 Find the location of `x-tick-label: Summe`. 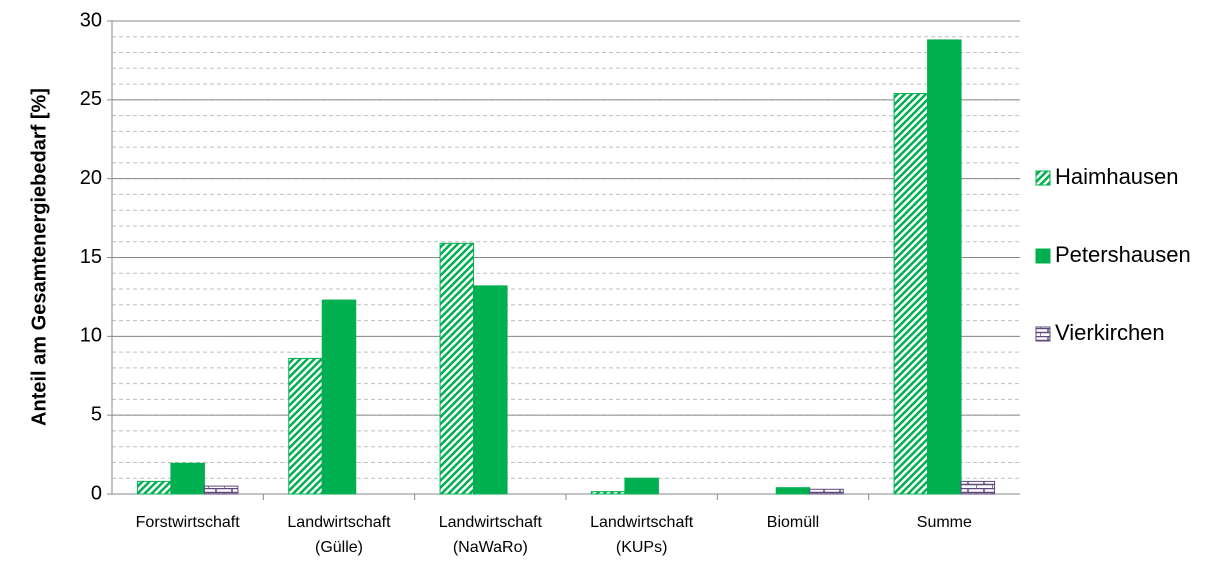

x-tick-label: Summe is located at coordinates (944, 522).